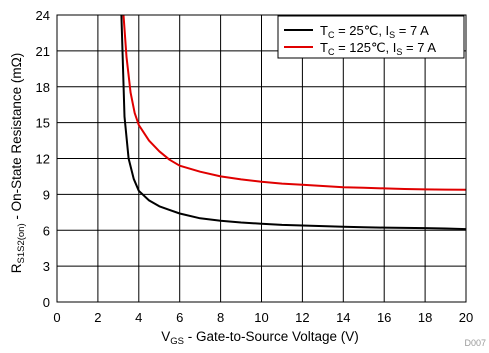 Image resolution: width=489 pixels, height=353 pixels. I want to click on x-tick-labels: 0 2 4 6 8 10 12 14 16 18 20, so click(263, 317).